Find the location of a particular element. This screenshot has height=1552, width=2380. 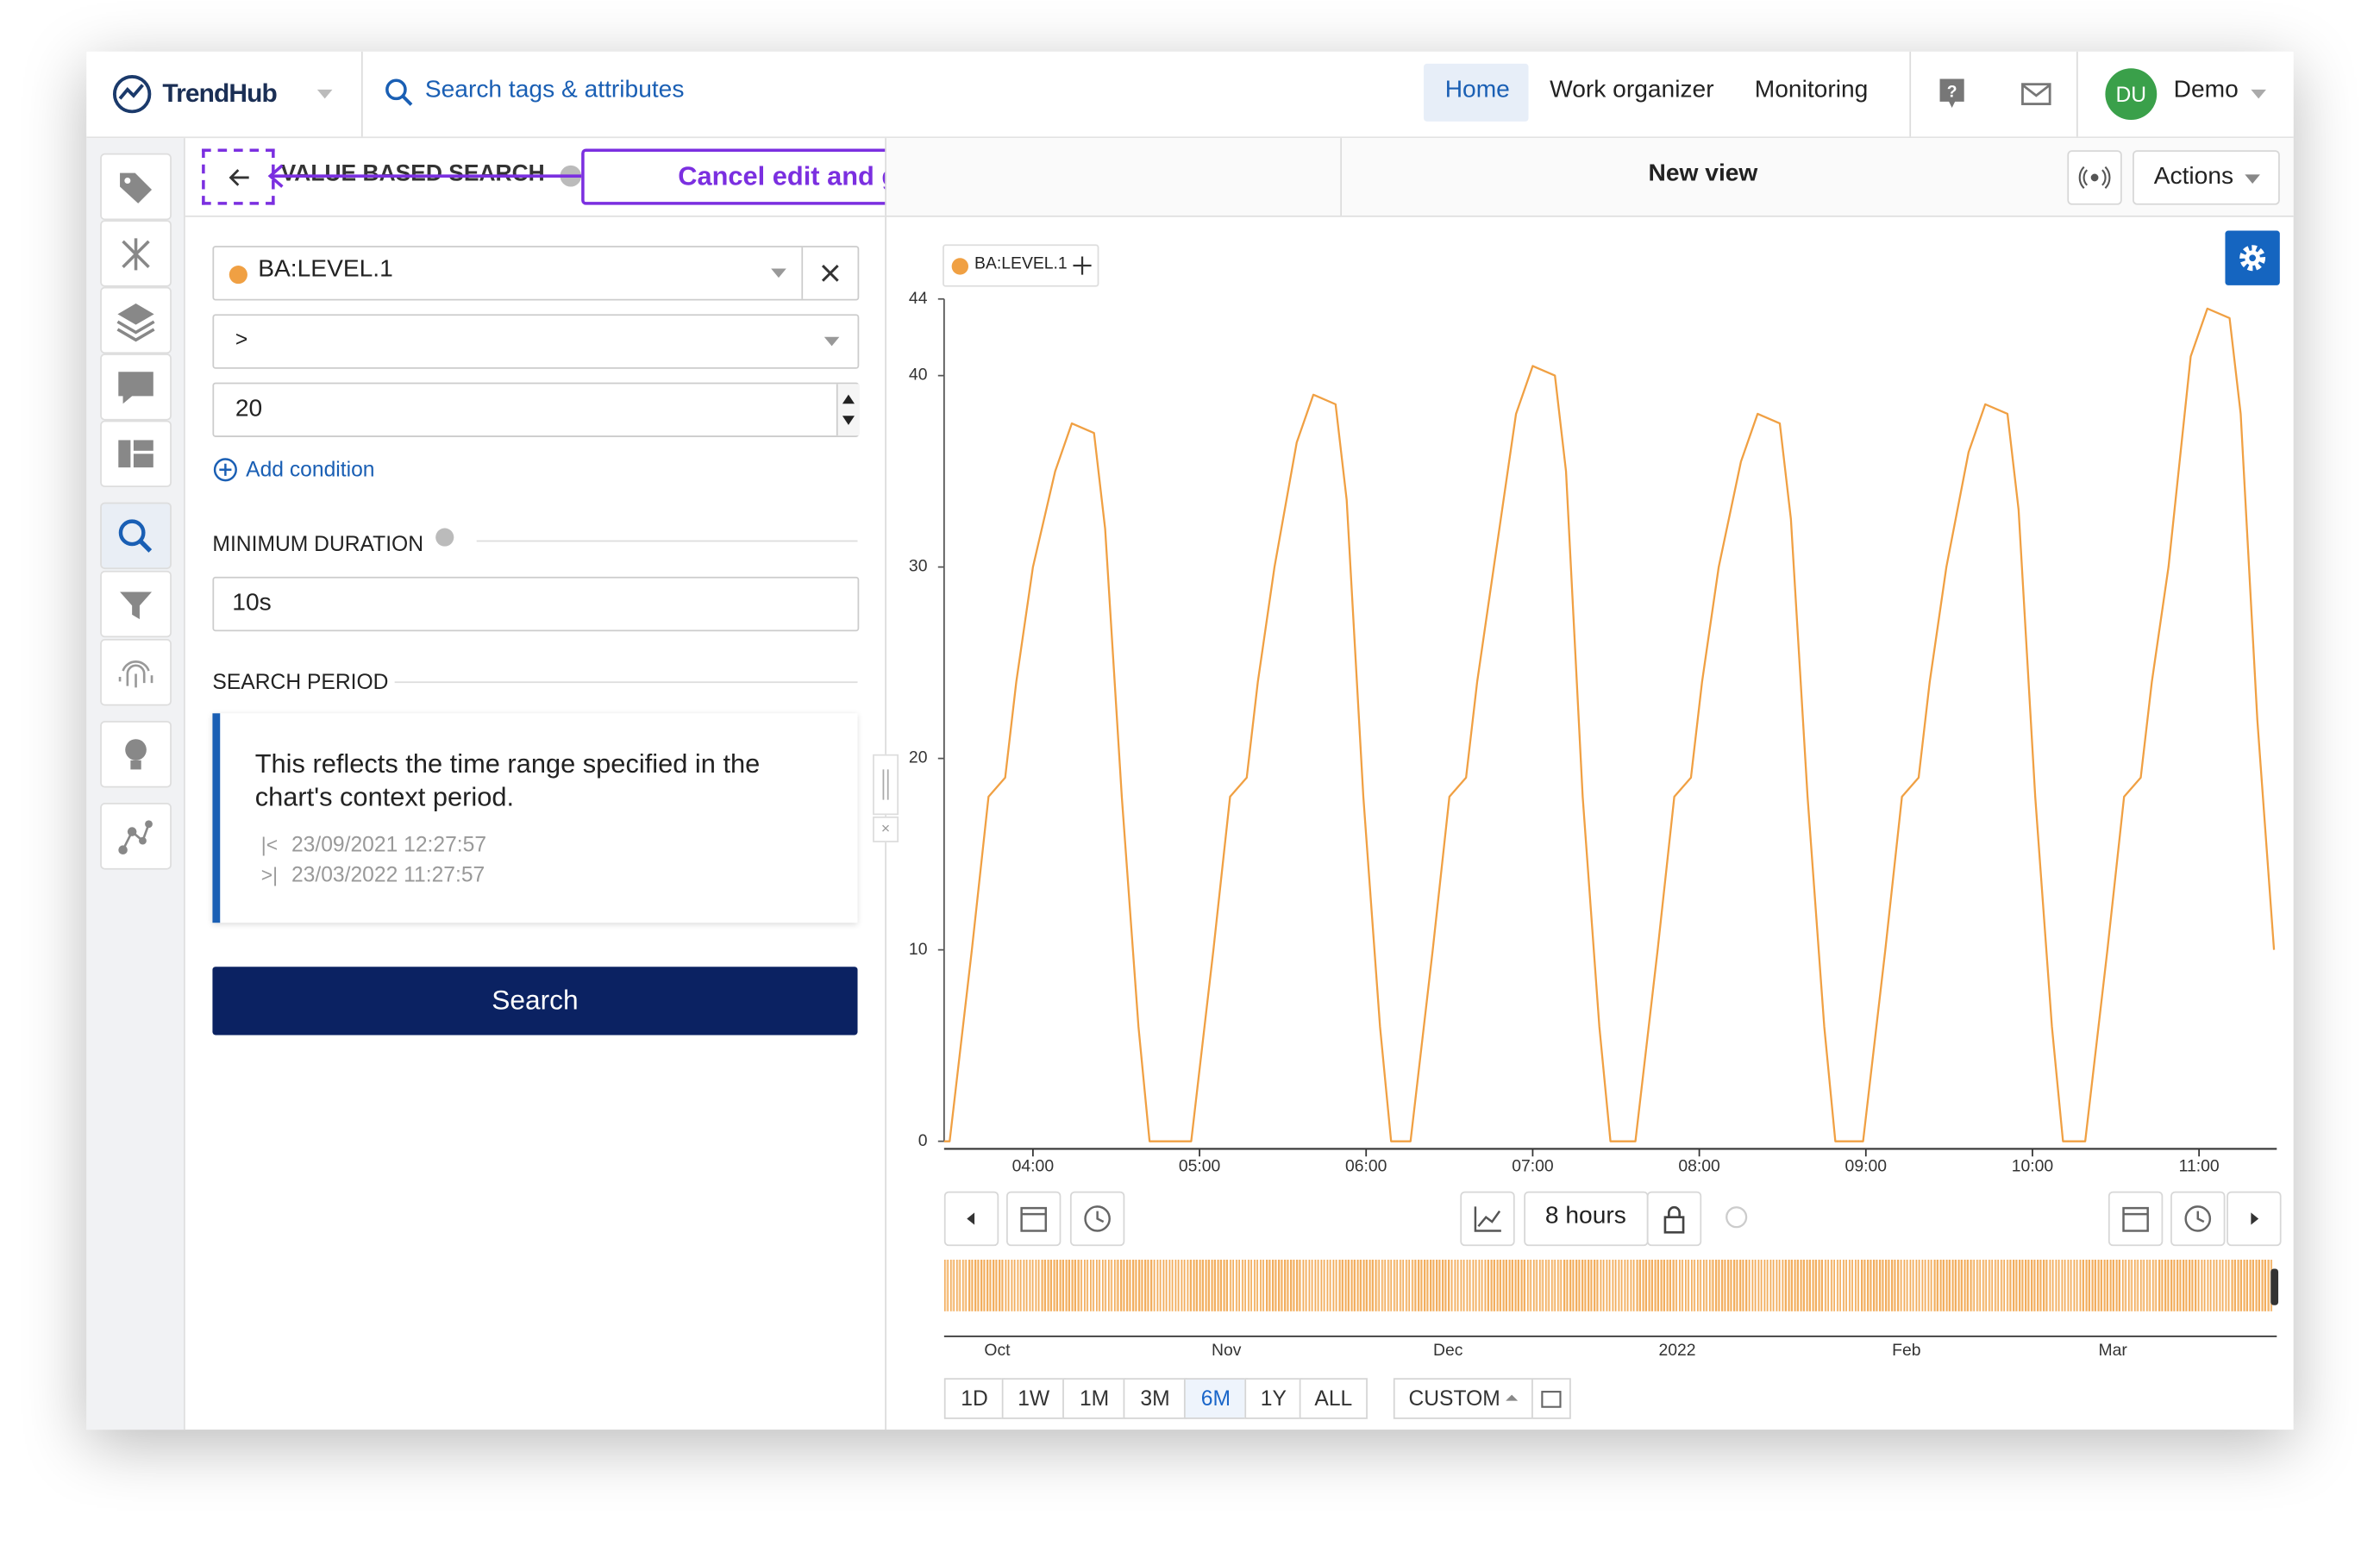

cross-tool is located at coordinates (136, 254).